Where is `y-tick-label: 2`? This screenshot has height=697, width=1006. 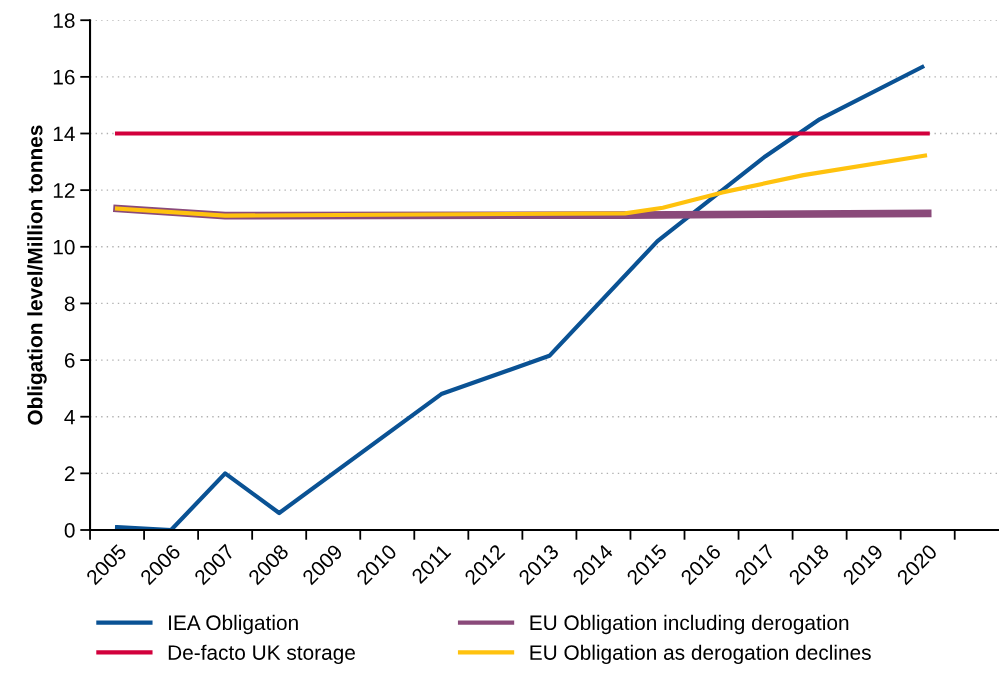 y-tick-label: 2 is located at coordinates (69, 473).